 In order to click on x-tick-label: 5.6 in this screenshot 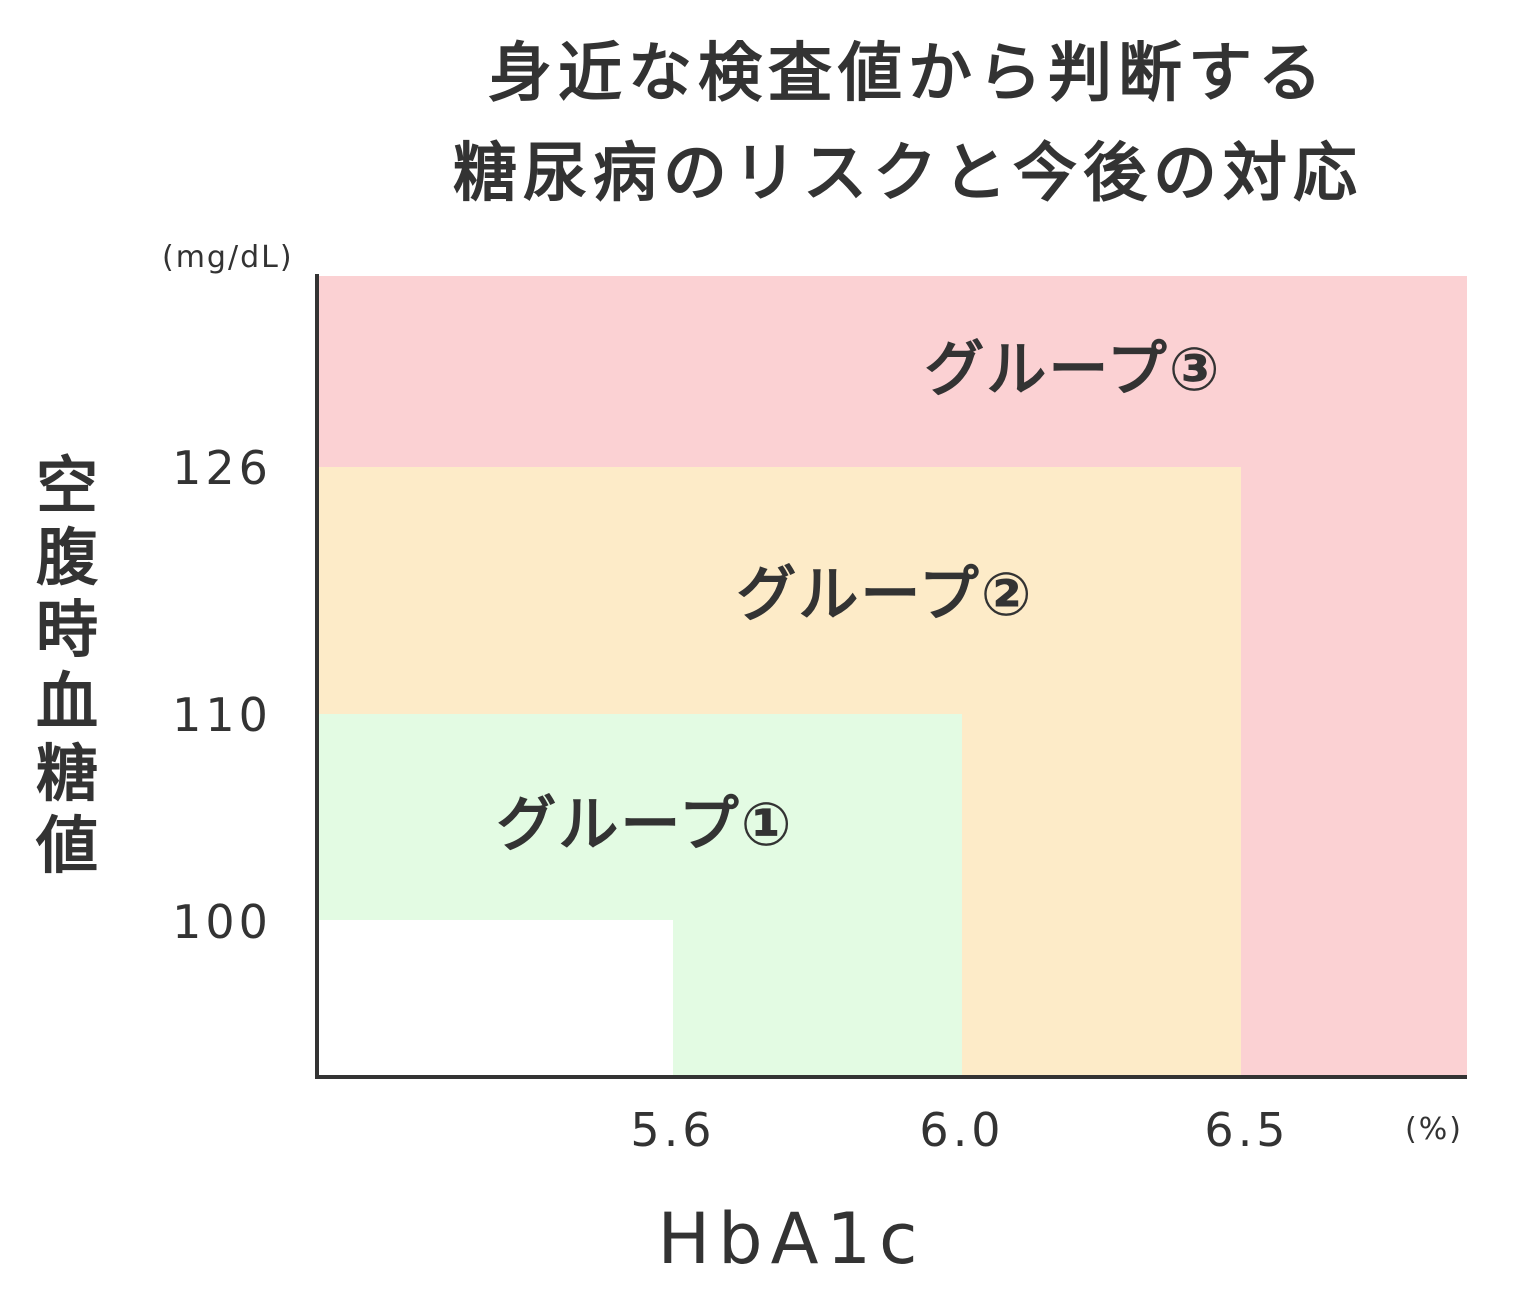, I will do `click(672, 1130)`.